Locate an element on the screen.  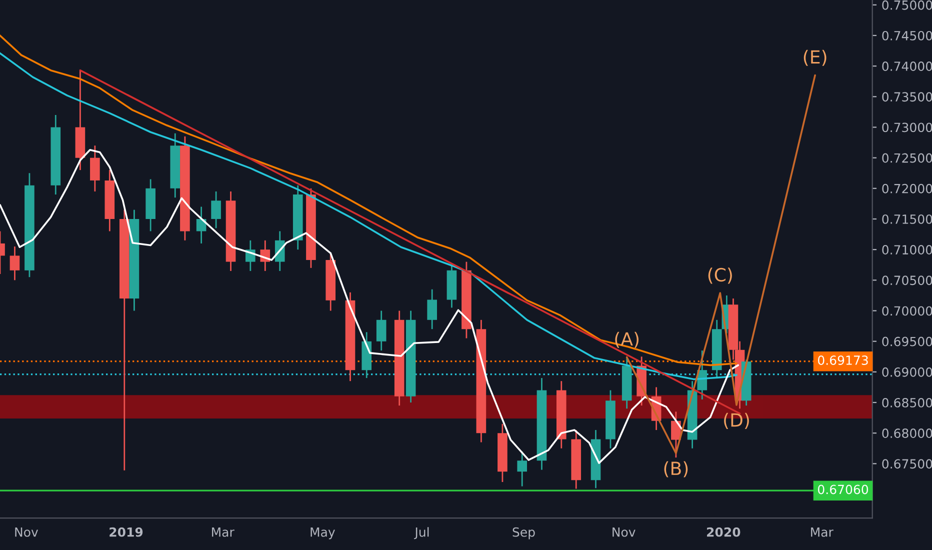
x-tick-label: May is located at coordinates (322, 534).